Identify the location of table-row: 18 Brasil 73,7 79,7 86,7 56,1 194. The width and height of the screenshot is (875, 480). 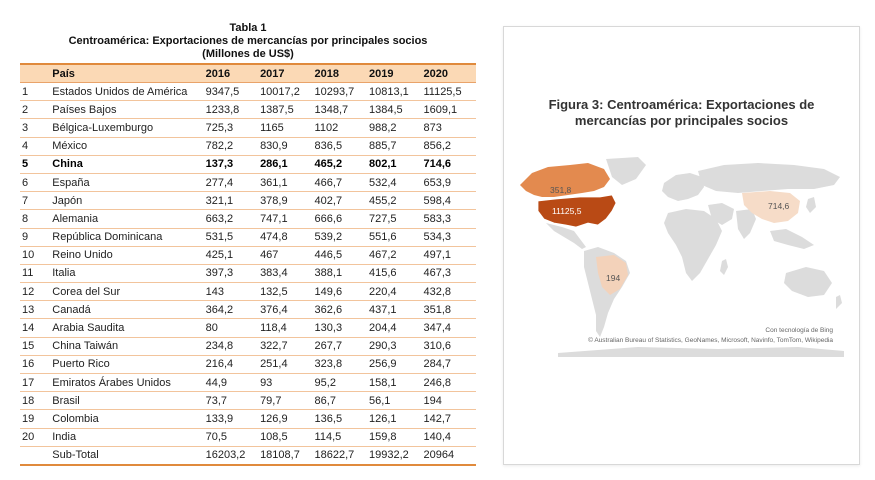
(248, 401).